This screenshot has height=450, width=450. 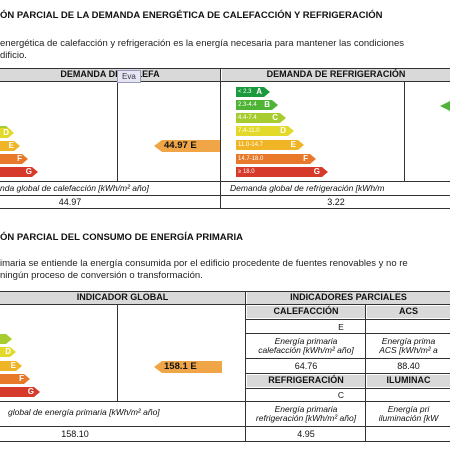 I want to click on refrigeracion-letter: C, so click(x=341, y=395).